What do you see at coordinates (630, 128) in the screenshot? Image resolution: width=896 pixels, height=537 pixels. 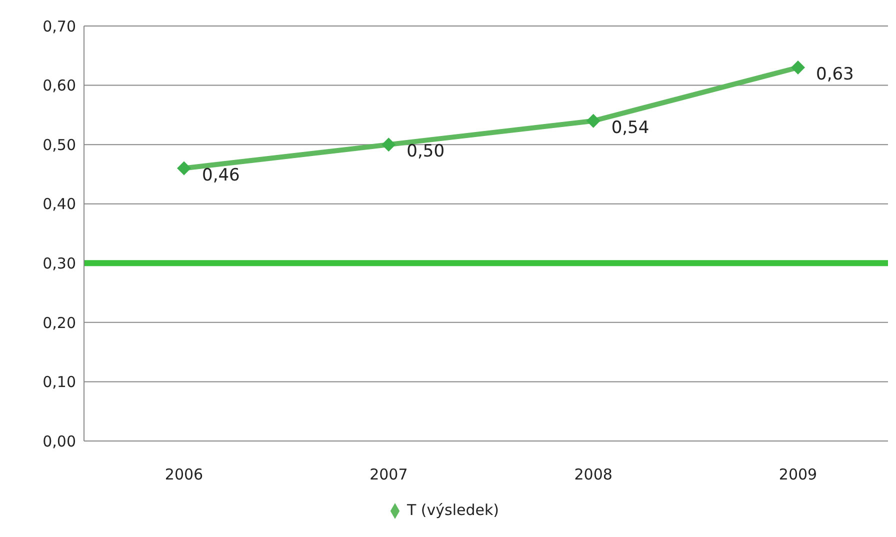 I see `data-label: 0,54` at bounding box center [630, 128].